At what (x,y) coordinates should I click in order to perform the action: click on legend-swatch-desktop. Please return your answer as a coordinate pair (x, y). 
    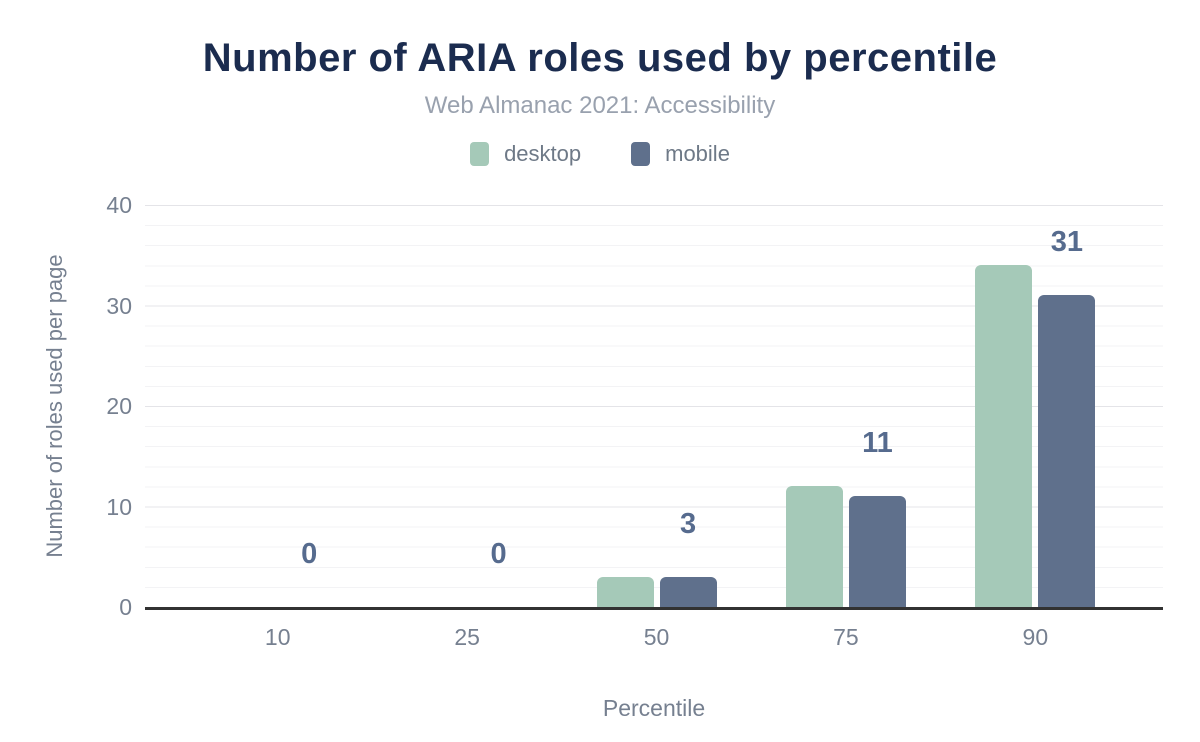
    Looking at the image, I should click on (480, 154).